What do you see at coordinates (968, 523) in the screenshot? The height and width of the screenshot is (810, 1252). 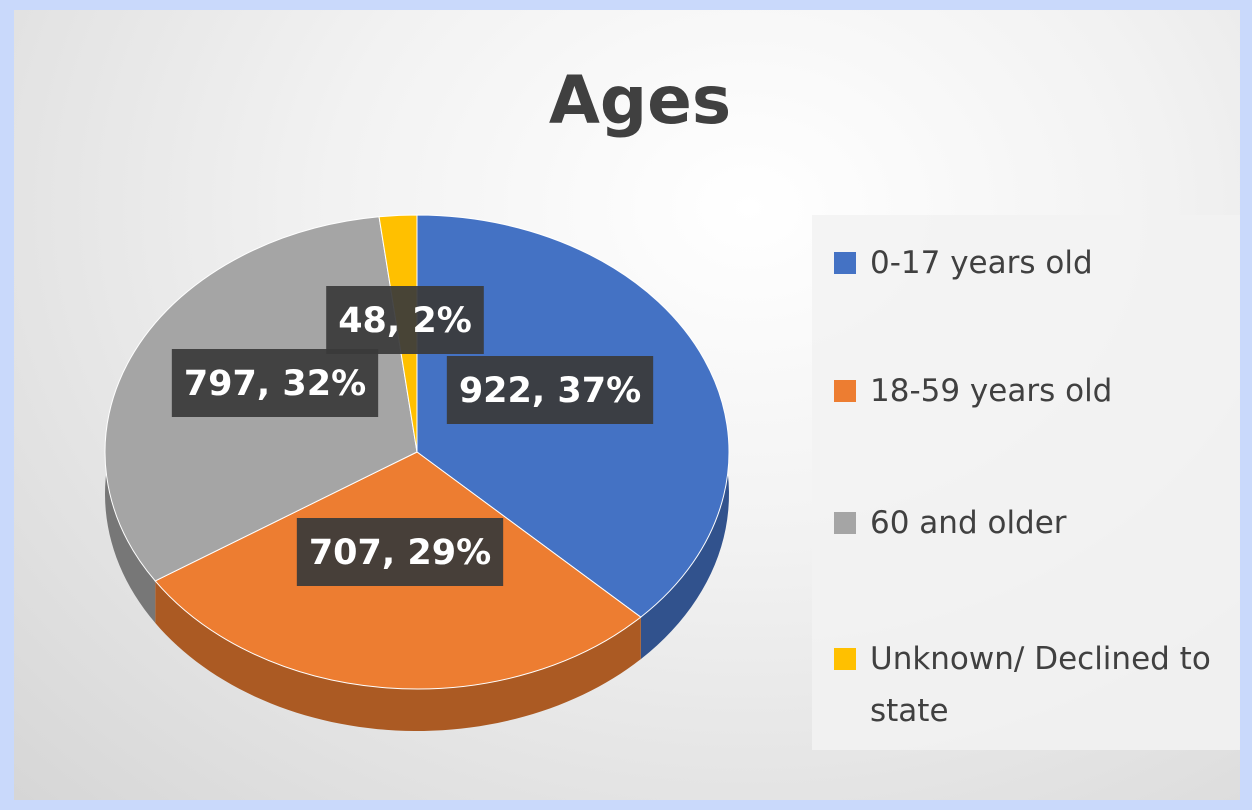 I see `legend-label: 60 and older` at bounding box center [968, 523].